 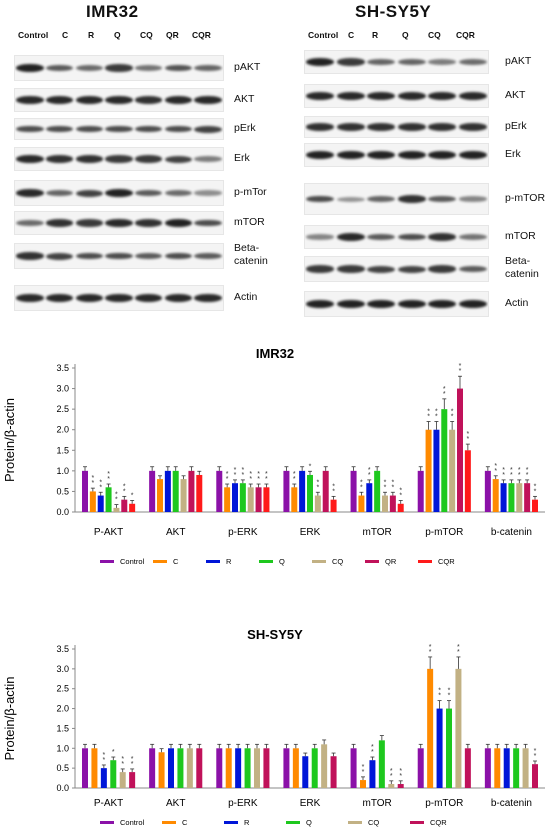 I want to click on legend-label: R, so click(x=247, y=822).